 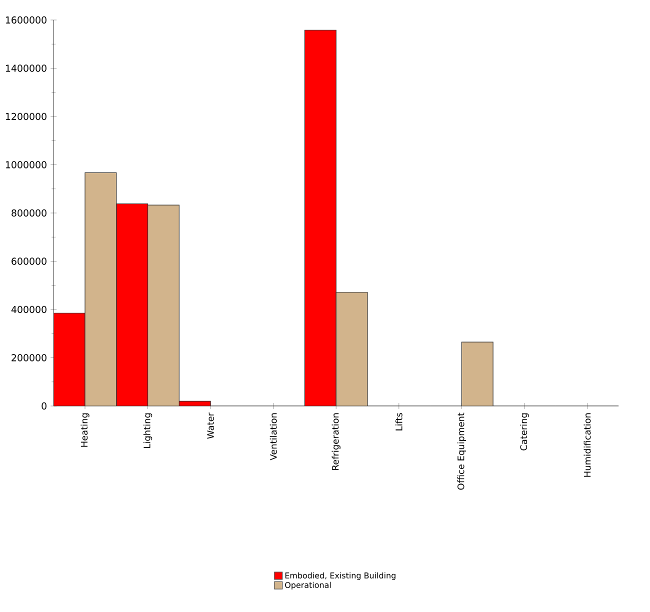 What do you see at coordinates (524, 431) in the screenshot?
I see `x-tick-label: Catering` at bounding box center [524, 431].